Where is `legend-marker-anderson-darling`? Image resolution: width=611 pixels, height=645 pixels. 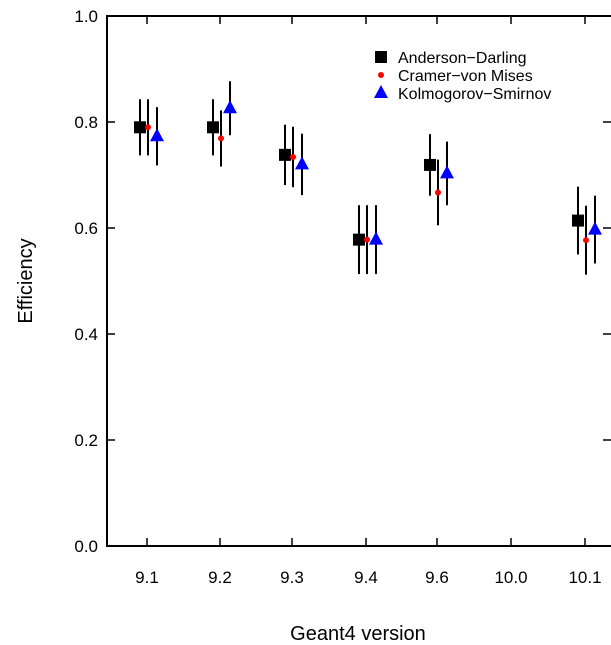
legend-marker-anderson-darling is located at coordinates (381, 57).